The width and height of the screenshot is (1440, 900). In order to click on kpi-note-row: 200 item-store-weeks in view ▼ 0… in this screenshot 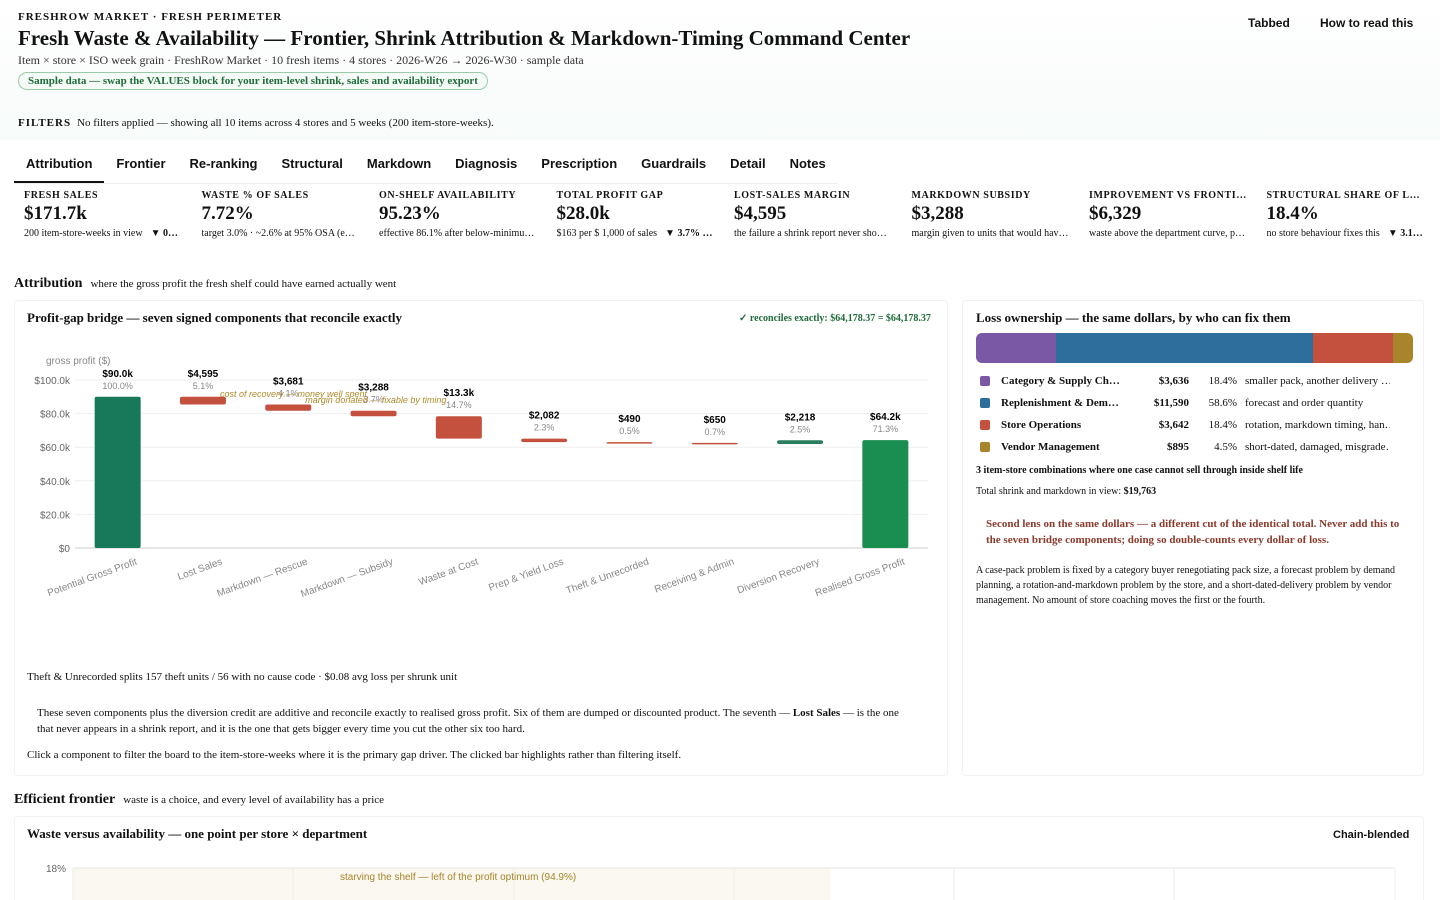, I will do `click(103, 233)`.